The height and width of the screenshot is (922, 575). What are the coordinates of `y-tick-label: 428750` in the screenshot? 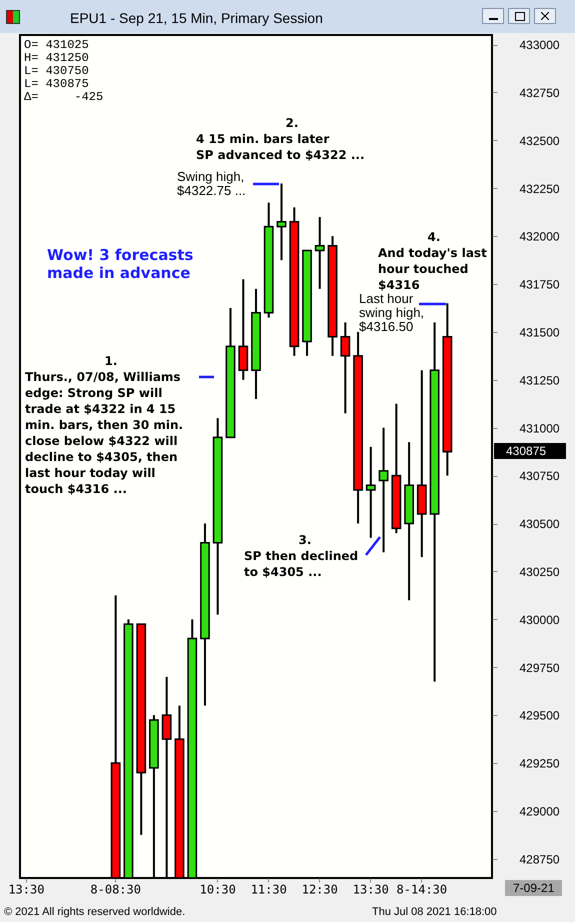 It's located at (540, 859).